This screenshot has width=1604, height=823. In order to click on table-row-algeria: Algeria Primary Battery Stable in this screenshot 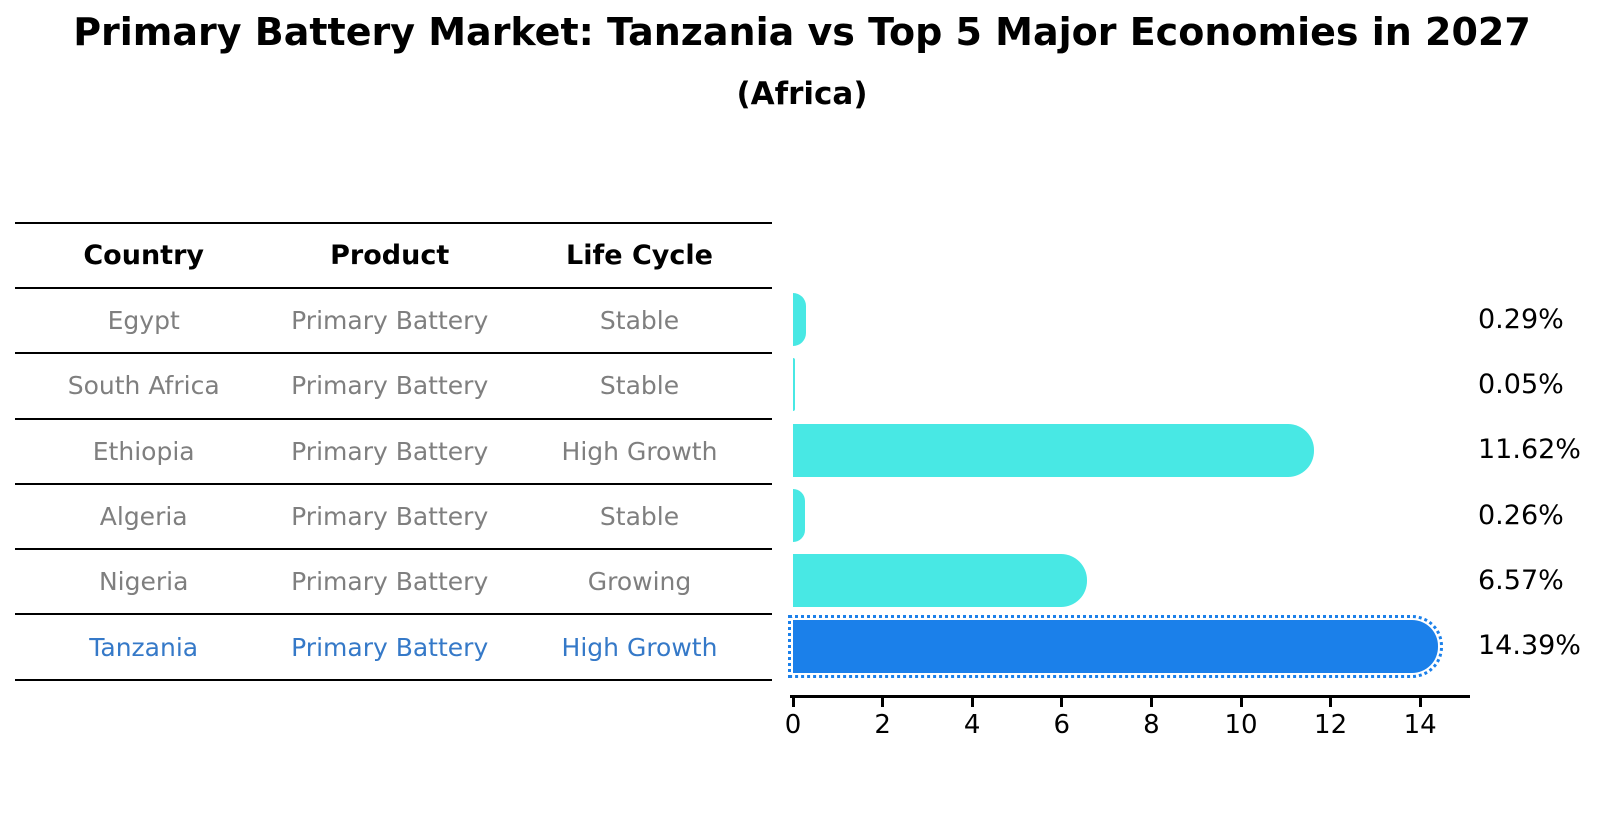, I will do `click(393, 518)`.